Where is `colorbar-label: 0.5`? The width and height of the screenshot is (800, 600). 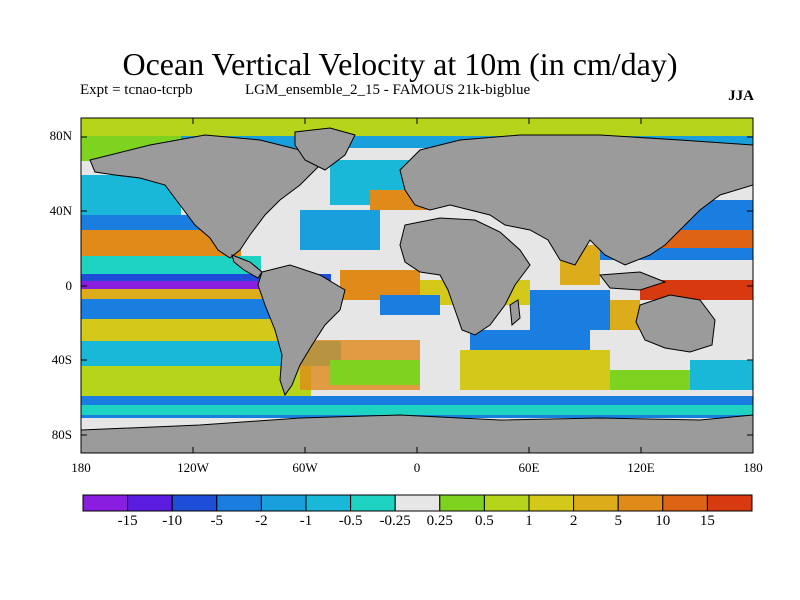
colorbar-label: 0.5 is located at coordinates (484, 521).